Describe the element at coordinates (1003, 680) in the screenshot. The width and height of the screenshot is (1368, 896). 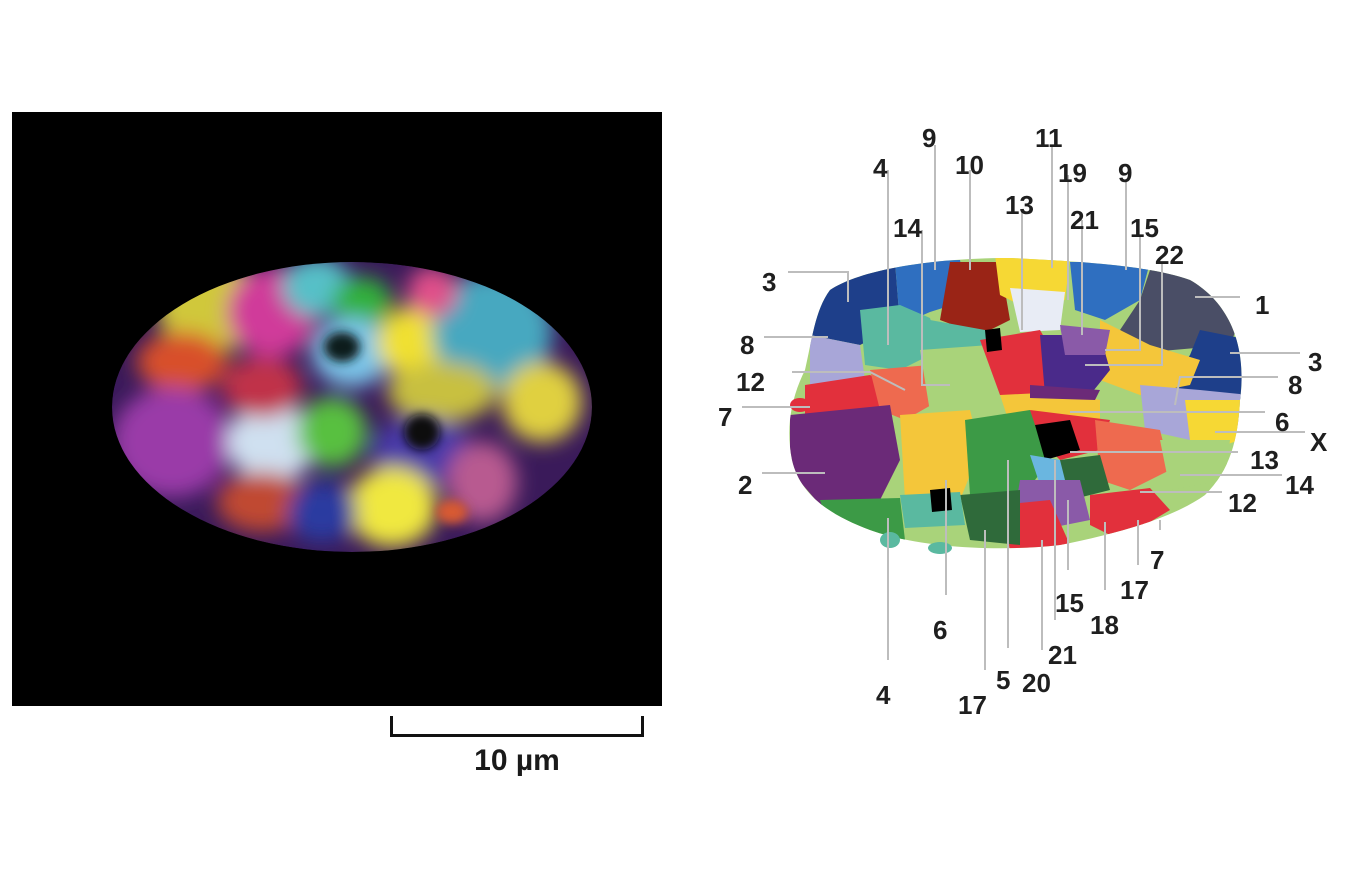
I see `territory-label-5: 5` at that location.